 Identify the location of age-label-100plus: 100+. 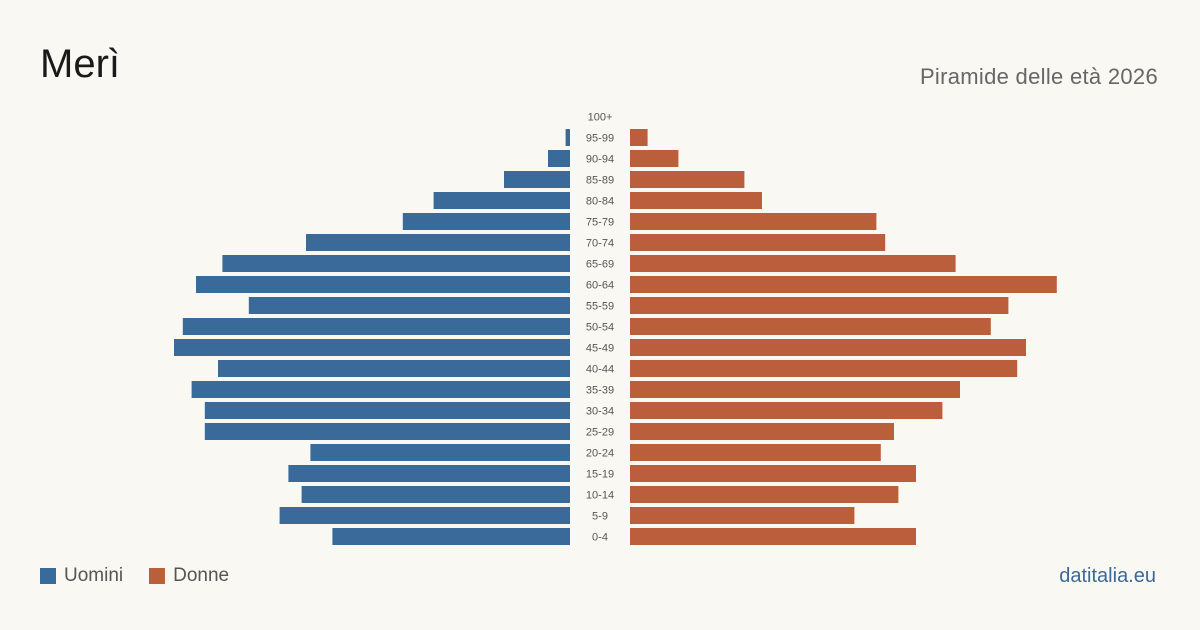
(600, 118).